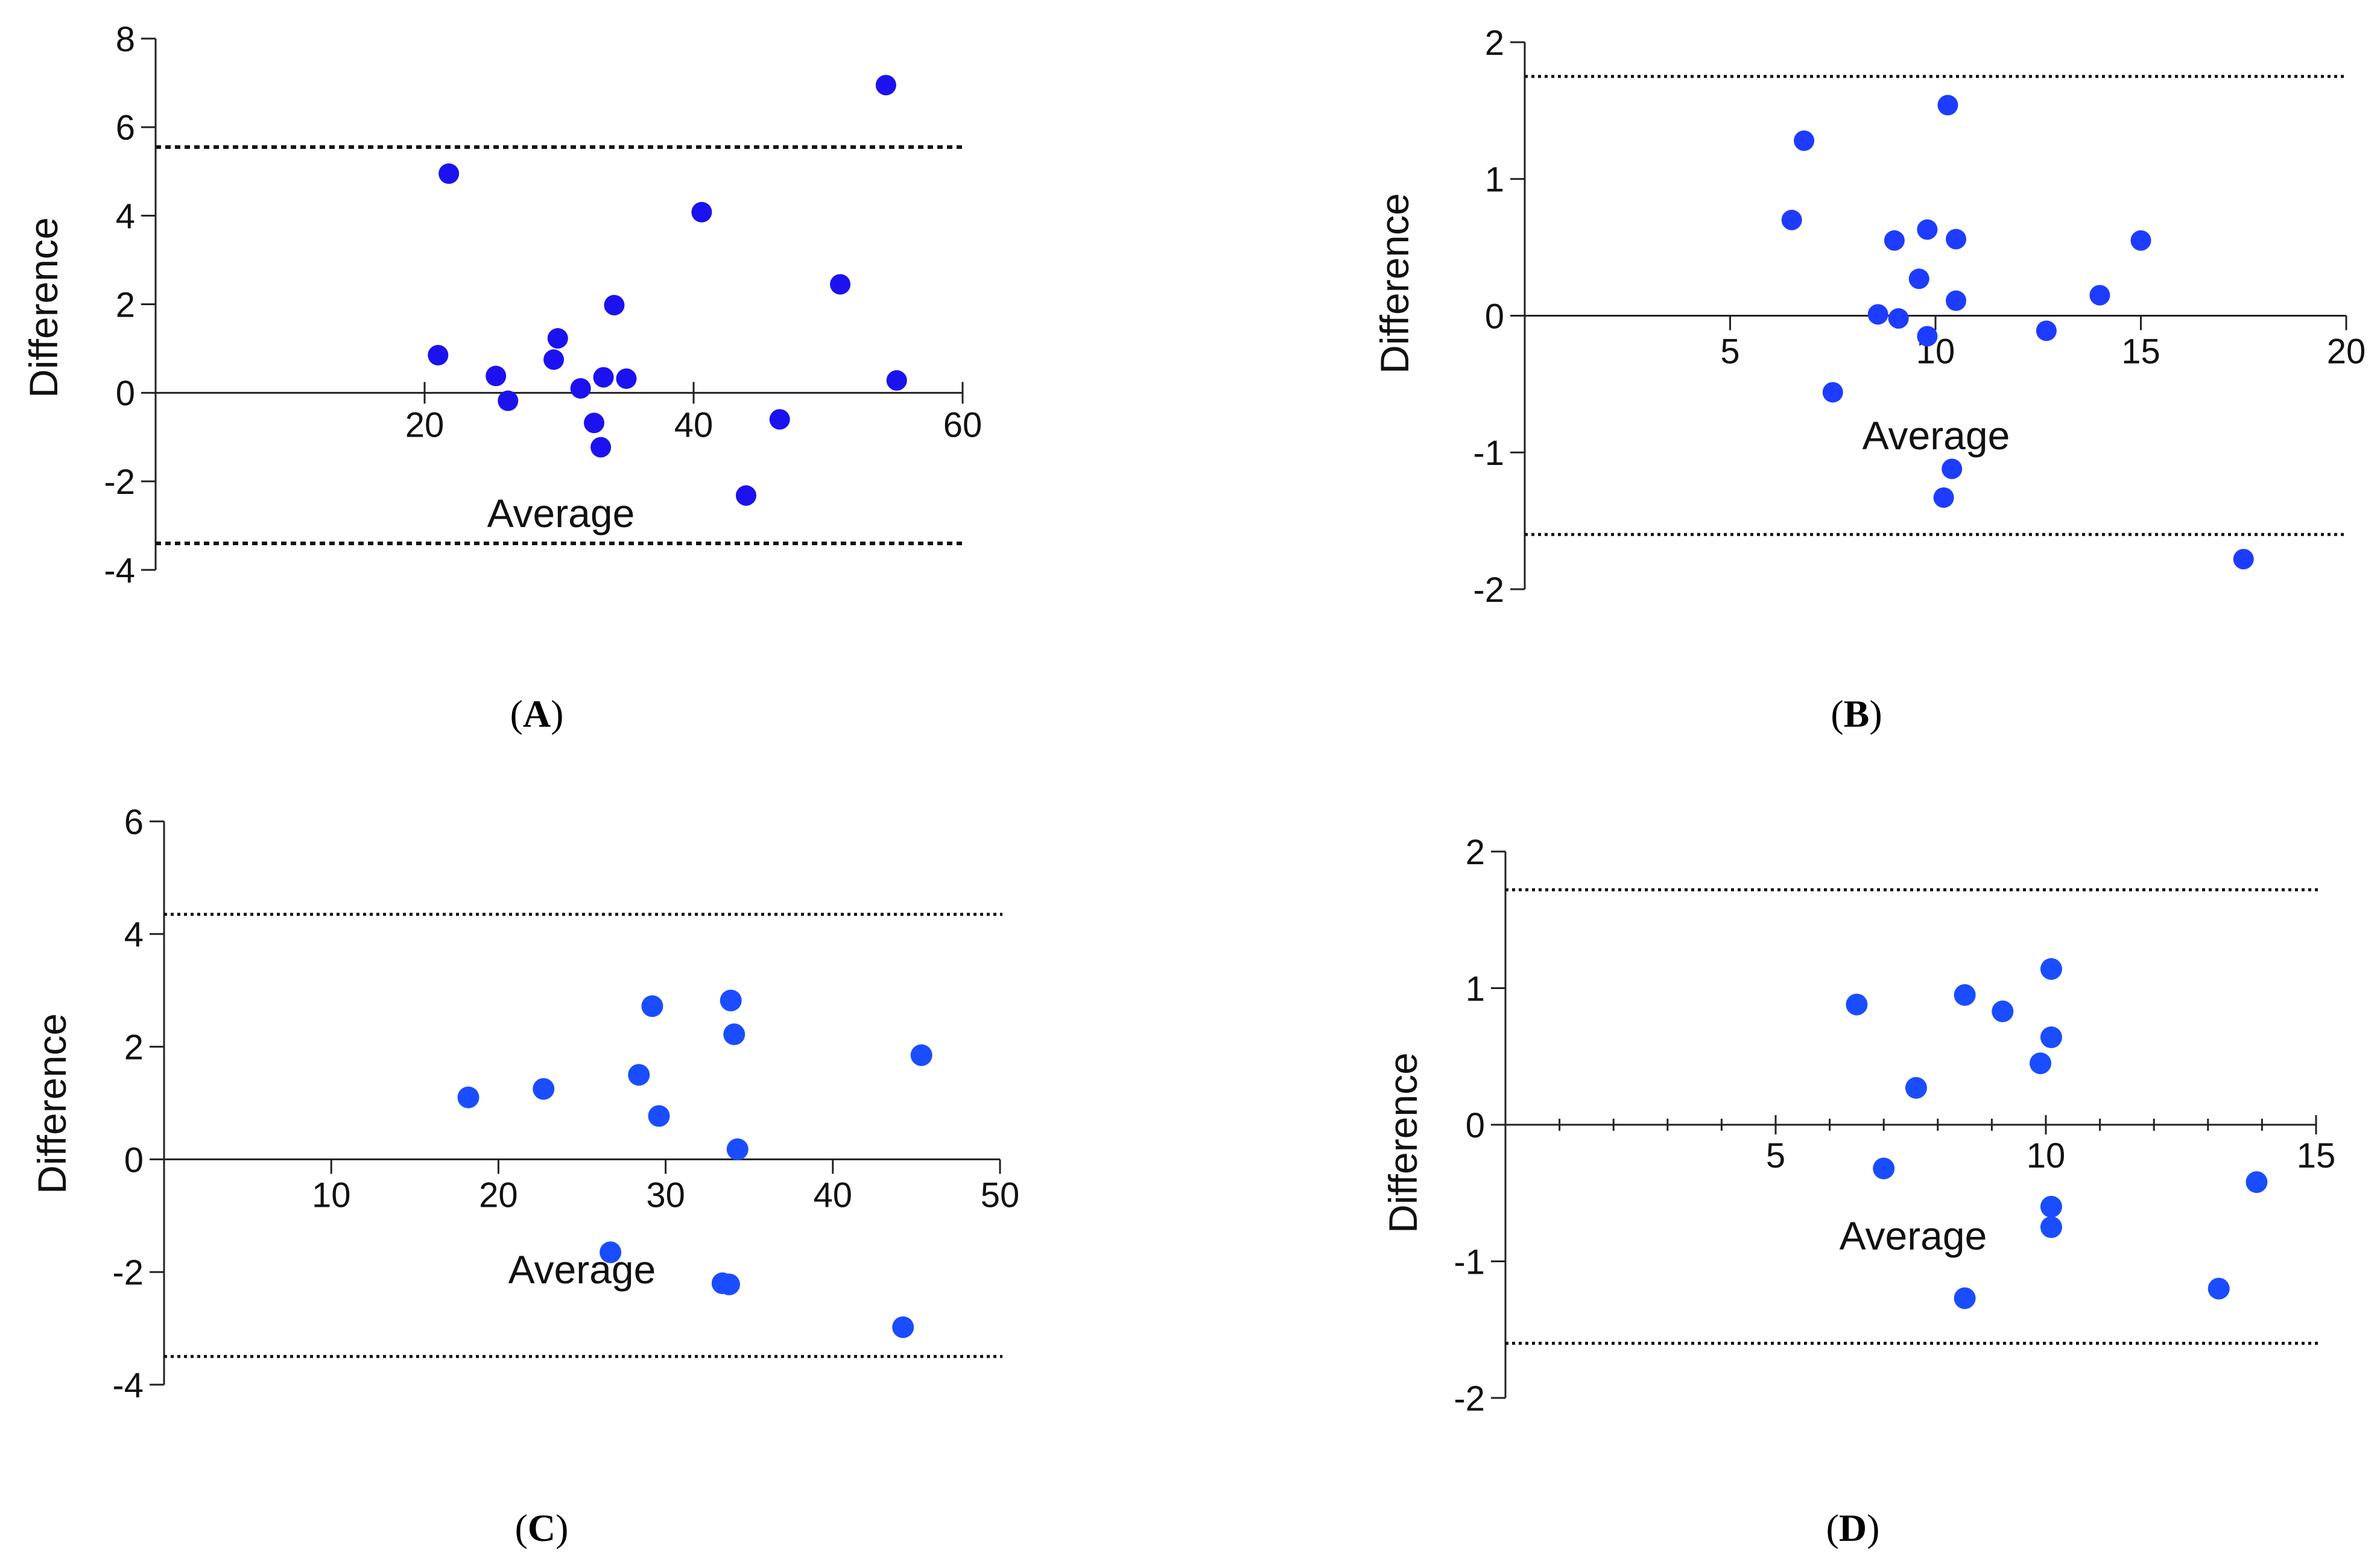  Describe the element at coordinates (1856, 713) in the screenshot. I see `panel-caption: (B)` at that location.